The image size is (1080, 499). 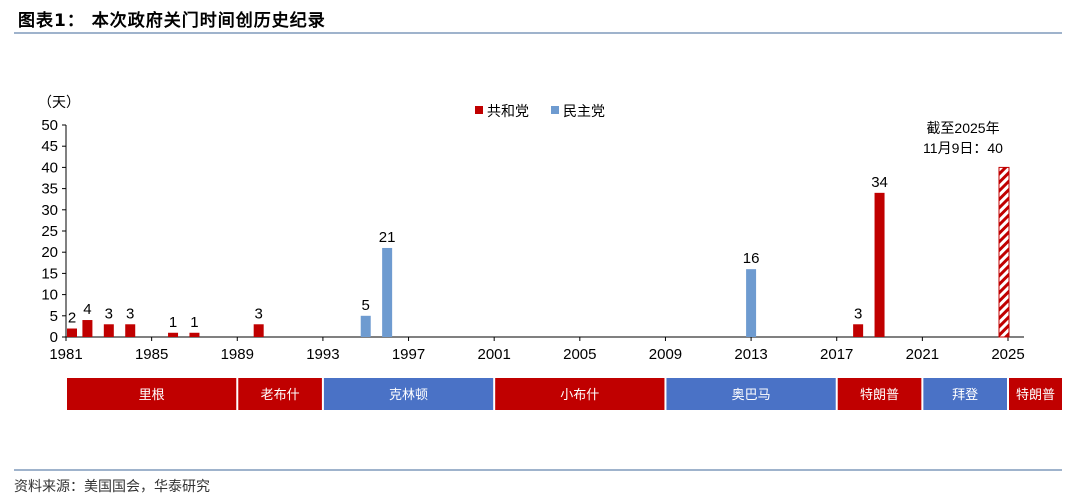 I want to click on x-tick-label: 1993, so click(x=322, y=354).